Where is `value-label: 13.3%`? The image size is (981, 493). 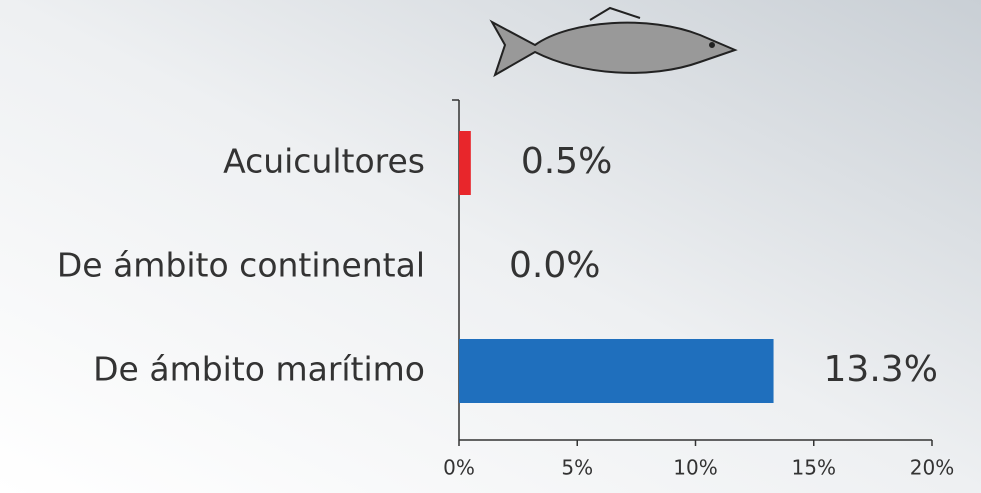 value-label: 13.3% is located at coordinates (881, 369).